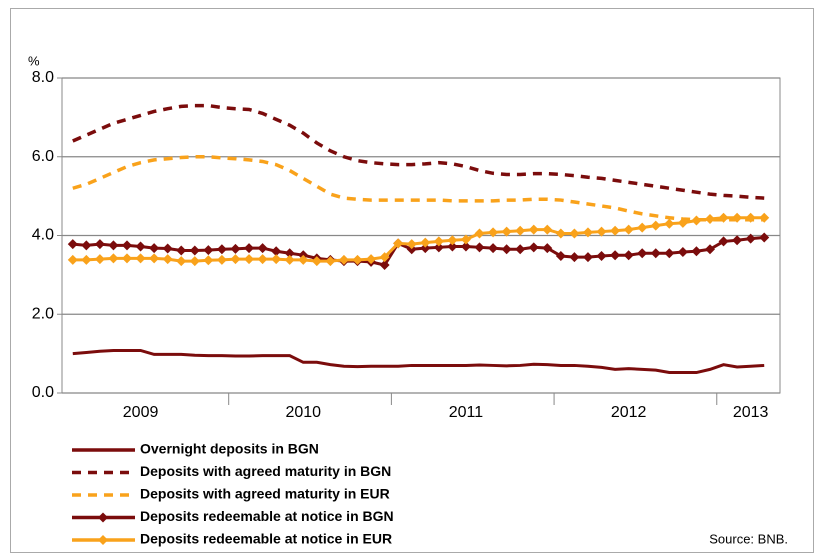 The image size is (815, 554). What do you see at coordinates (629, 412) in the screenshot?
I see `x-tick-label: 2012` at bounding box center [629, 412].